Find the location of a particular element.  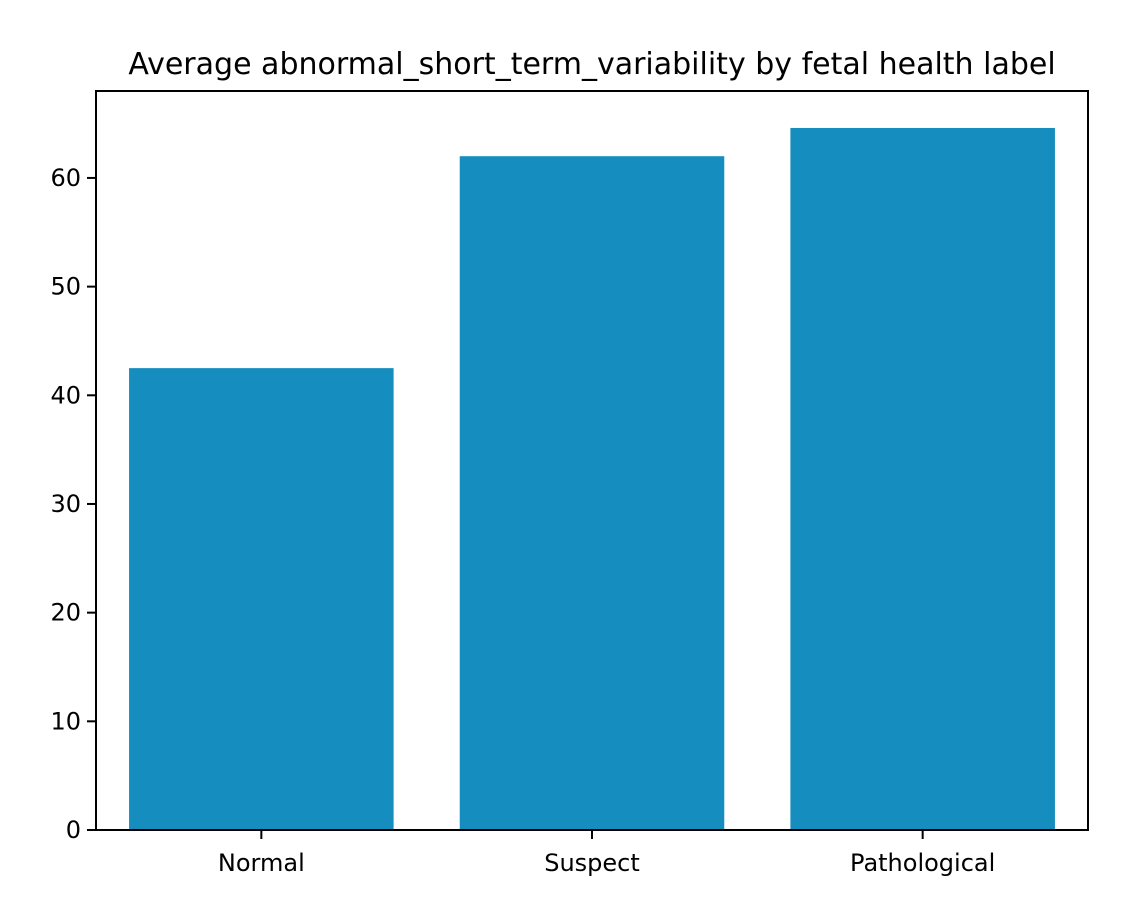

bar-normal is located at coordinates (261, 599).